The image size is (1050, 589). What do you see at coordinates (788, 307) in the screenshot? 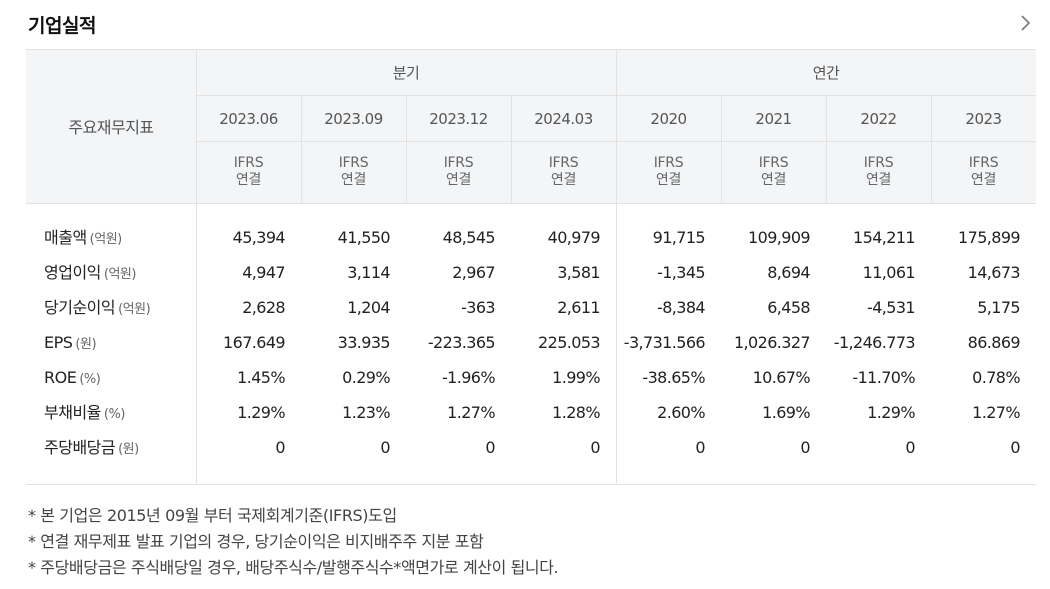
I see `table-cell-value: 6,458` at bounding box center [788, 307].